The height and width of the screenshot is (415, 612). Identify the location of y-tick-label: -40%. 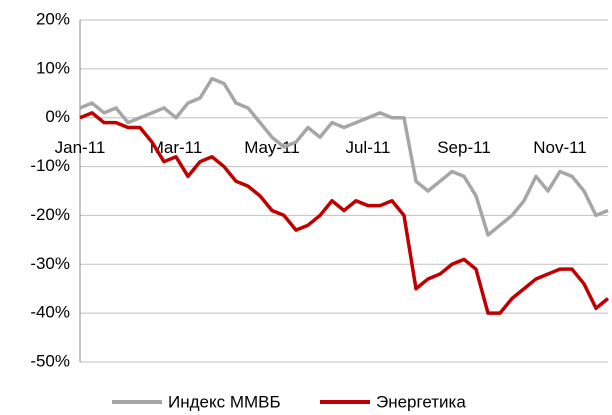
(50, 312).